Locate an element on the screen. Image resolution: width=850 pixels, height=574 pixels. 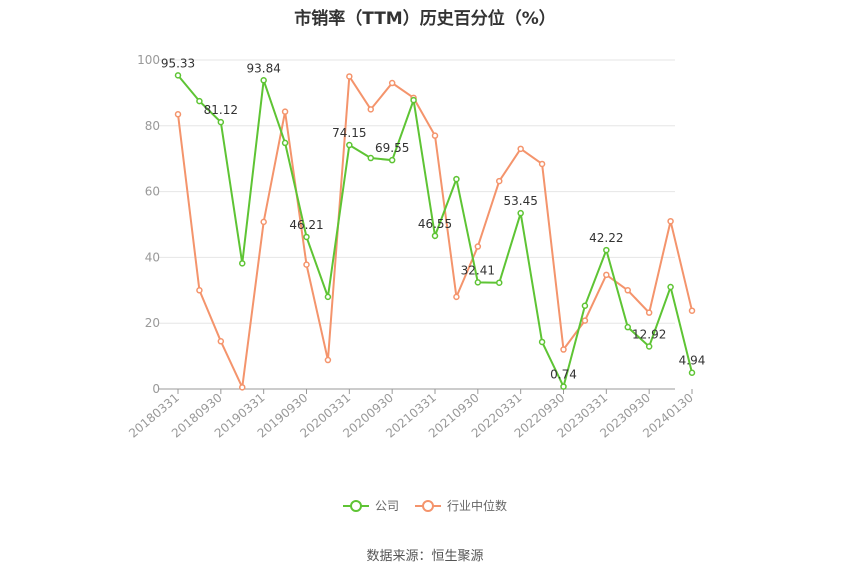
data-label: 46.55 is located at coordinates (435, 224).